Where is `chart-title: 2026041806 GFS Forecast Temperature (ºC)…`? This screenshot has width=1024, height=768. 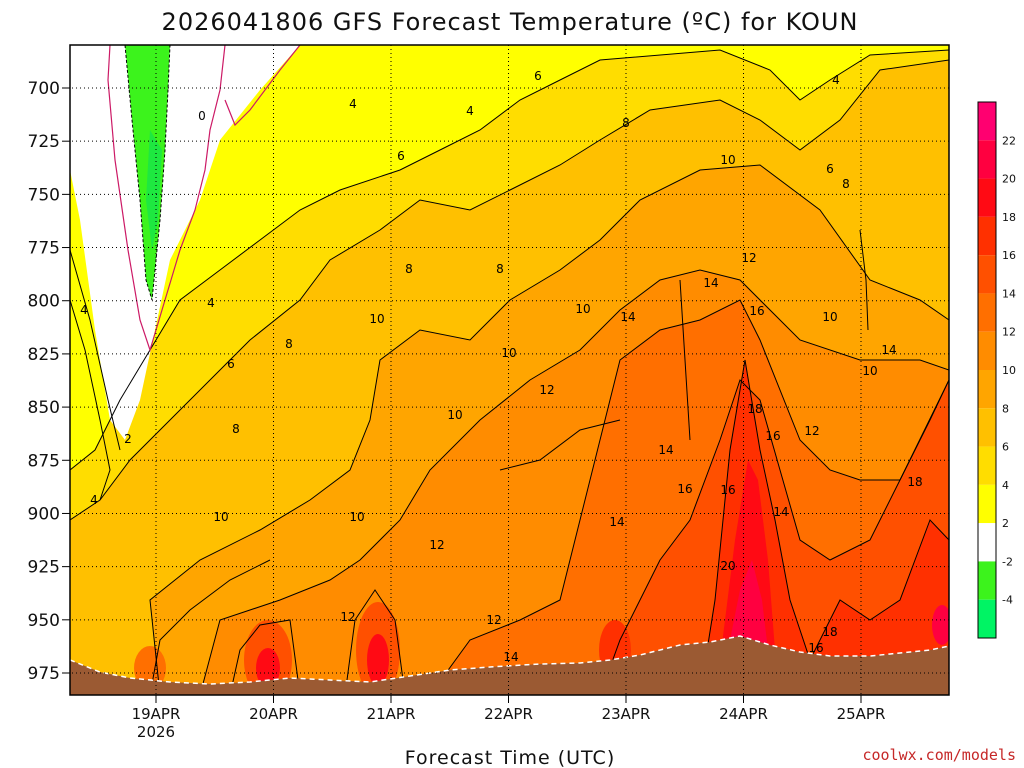 chart-title: 2026041806 GFS Forecast Temperature (ºC)… is located at coordinates (510, 22).